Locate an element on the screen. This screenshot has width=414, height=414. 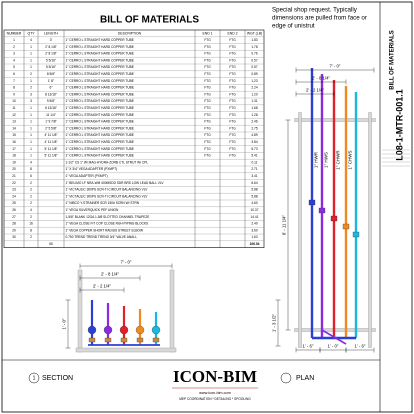
note-line: dimensions are pulled from face or is located at coordinates (319, 18).